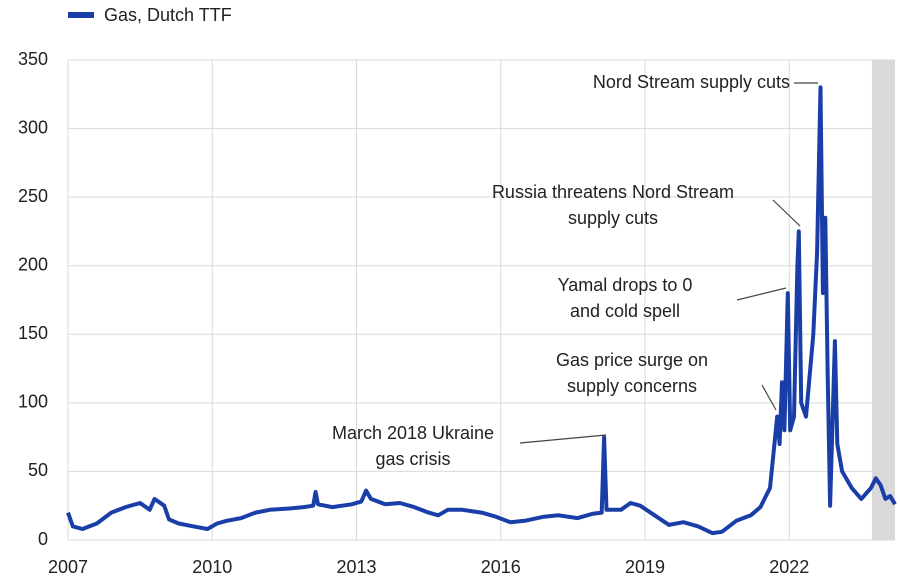 This screenshot has width=900, height=587. I want to click on x-tick-label: 2007, so click(68, 567).